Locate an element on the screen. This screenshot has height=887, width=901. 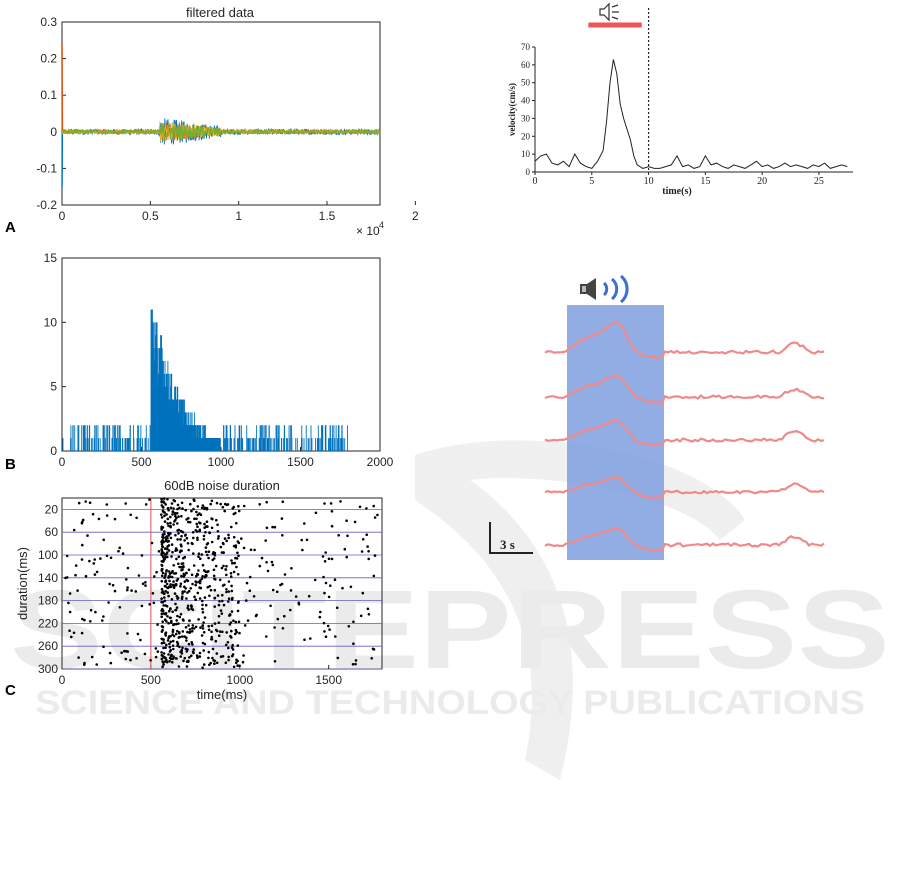
x-exponent-power: 4 is located at coordinates (381, 225).